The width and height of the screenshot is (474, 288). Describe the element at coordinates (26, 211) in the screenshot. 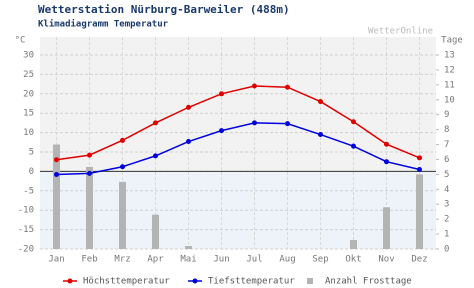

I see `y-tick-label: -10` at that location.